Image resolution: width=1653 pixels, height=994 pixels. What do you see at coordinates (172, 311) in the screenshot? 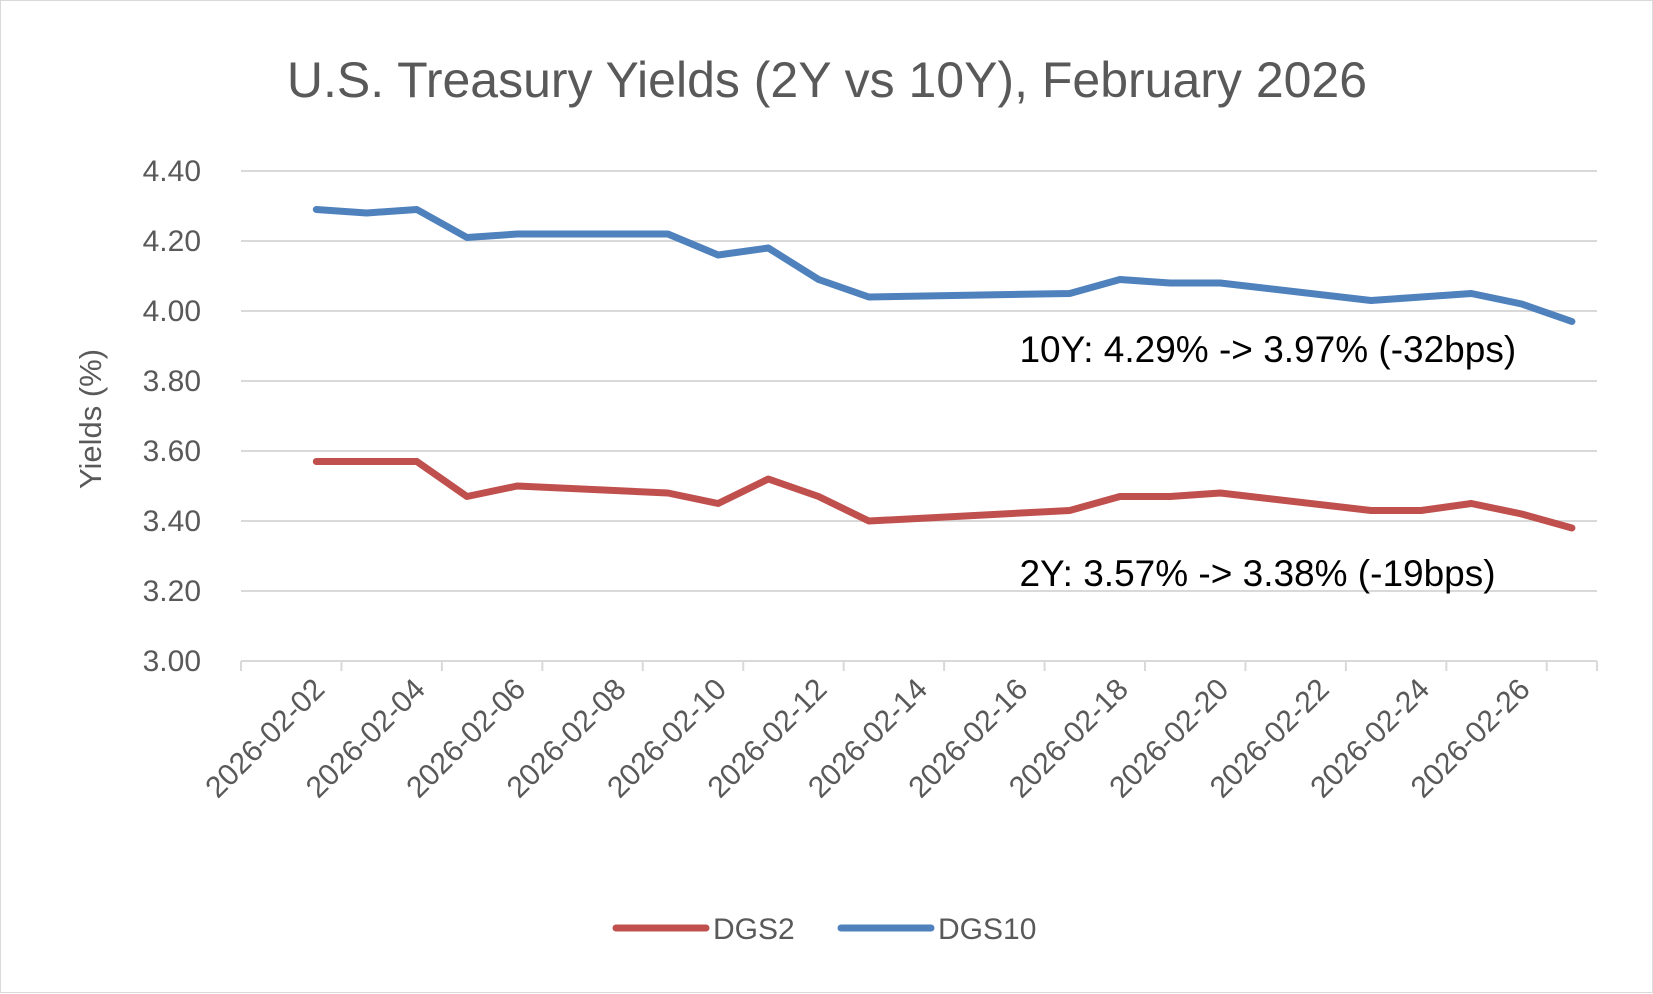
I see `y-tick-label: 4.00` at bounding box center [172, 311].